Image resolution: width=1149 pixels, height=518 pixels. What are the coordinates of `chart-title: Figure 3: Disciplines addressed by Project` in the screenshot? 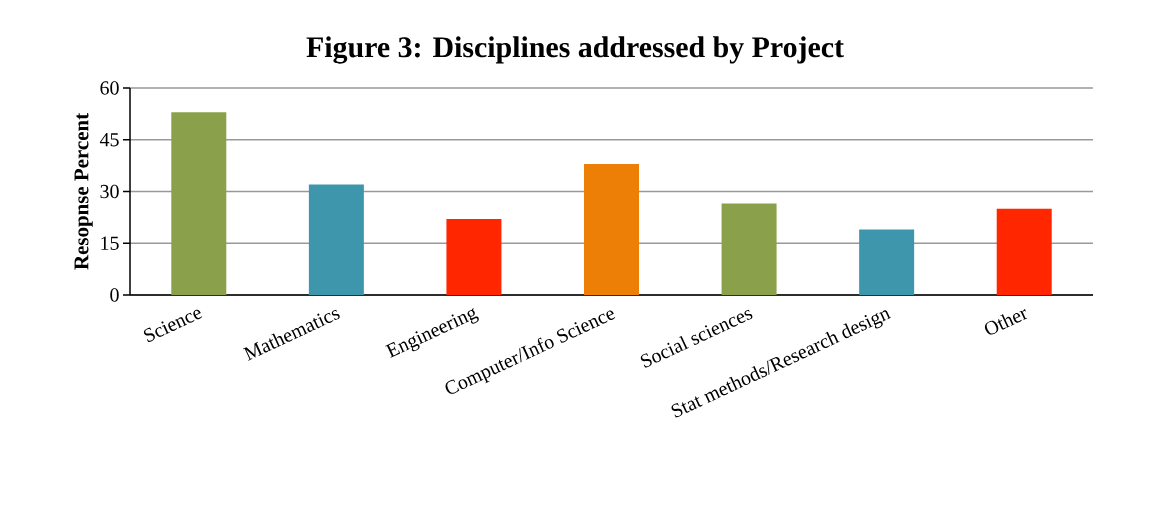 It's located at (575, 50).